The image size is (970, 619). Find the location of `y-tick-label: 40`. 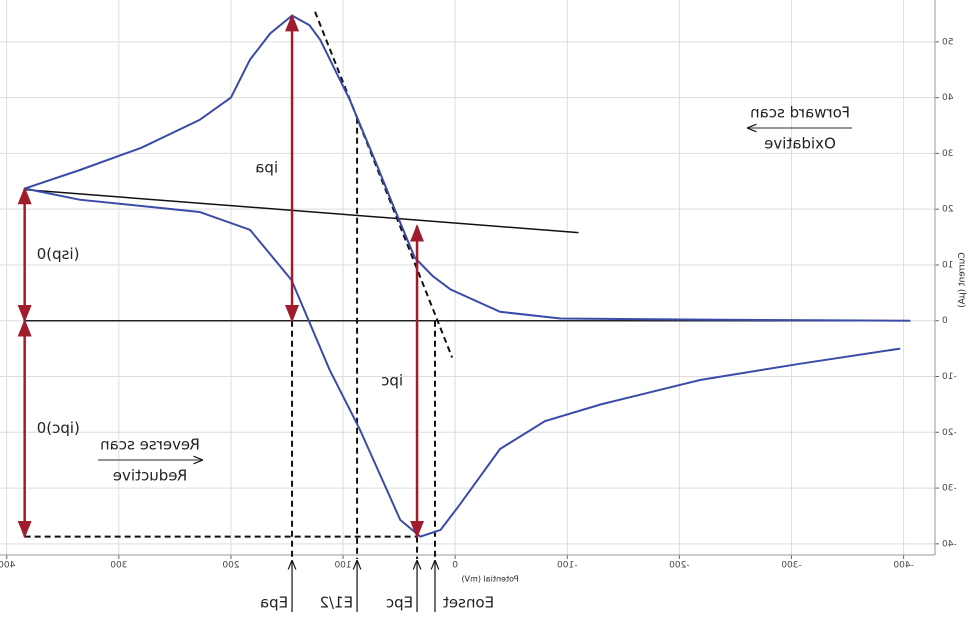

y-tick-label: 40 is located at coordinates (948, 98).